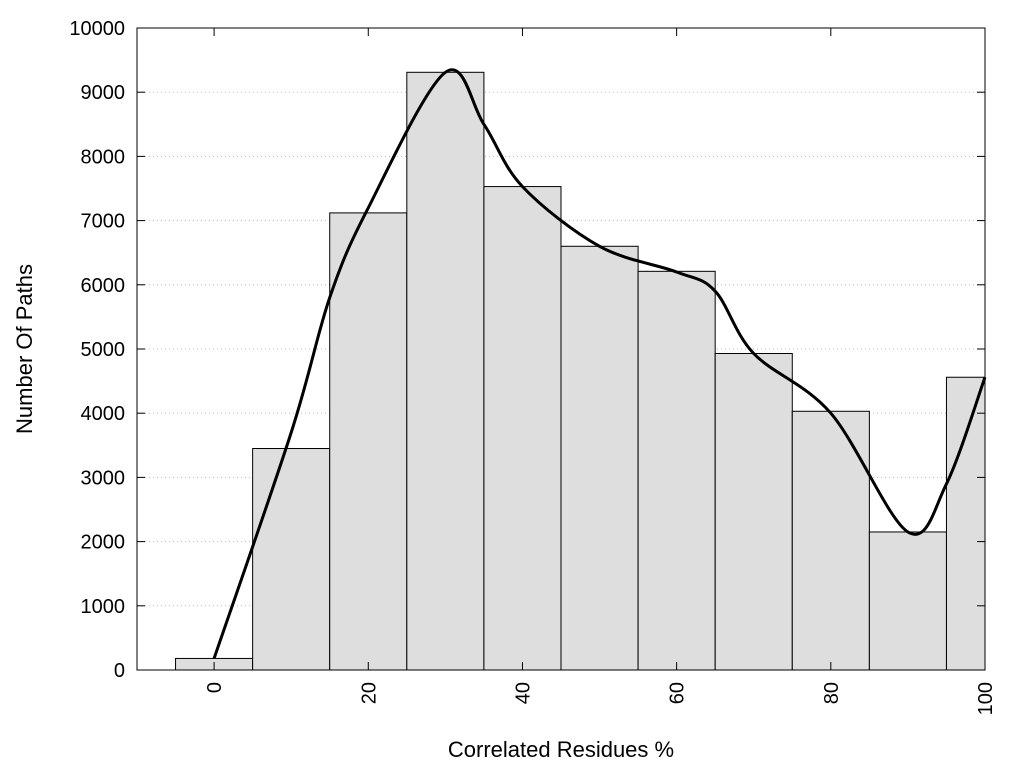  What do you see at coordinates (103, 414) in the screenshot?
I see `y-tick-label: 4000` at bounding box center [103, 414].